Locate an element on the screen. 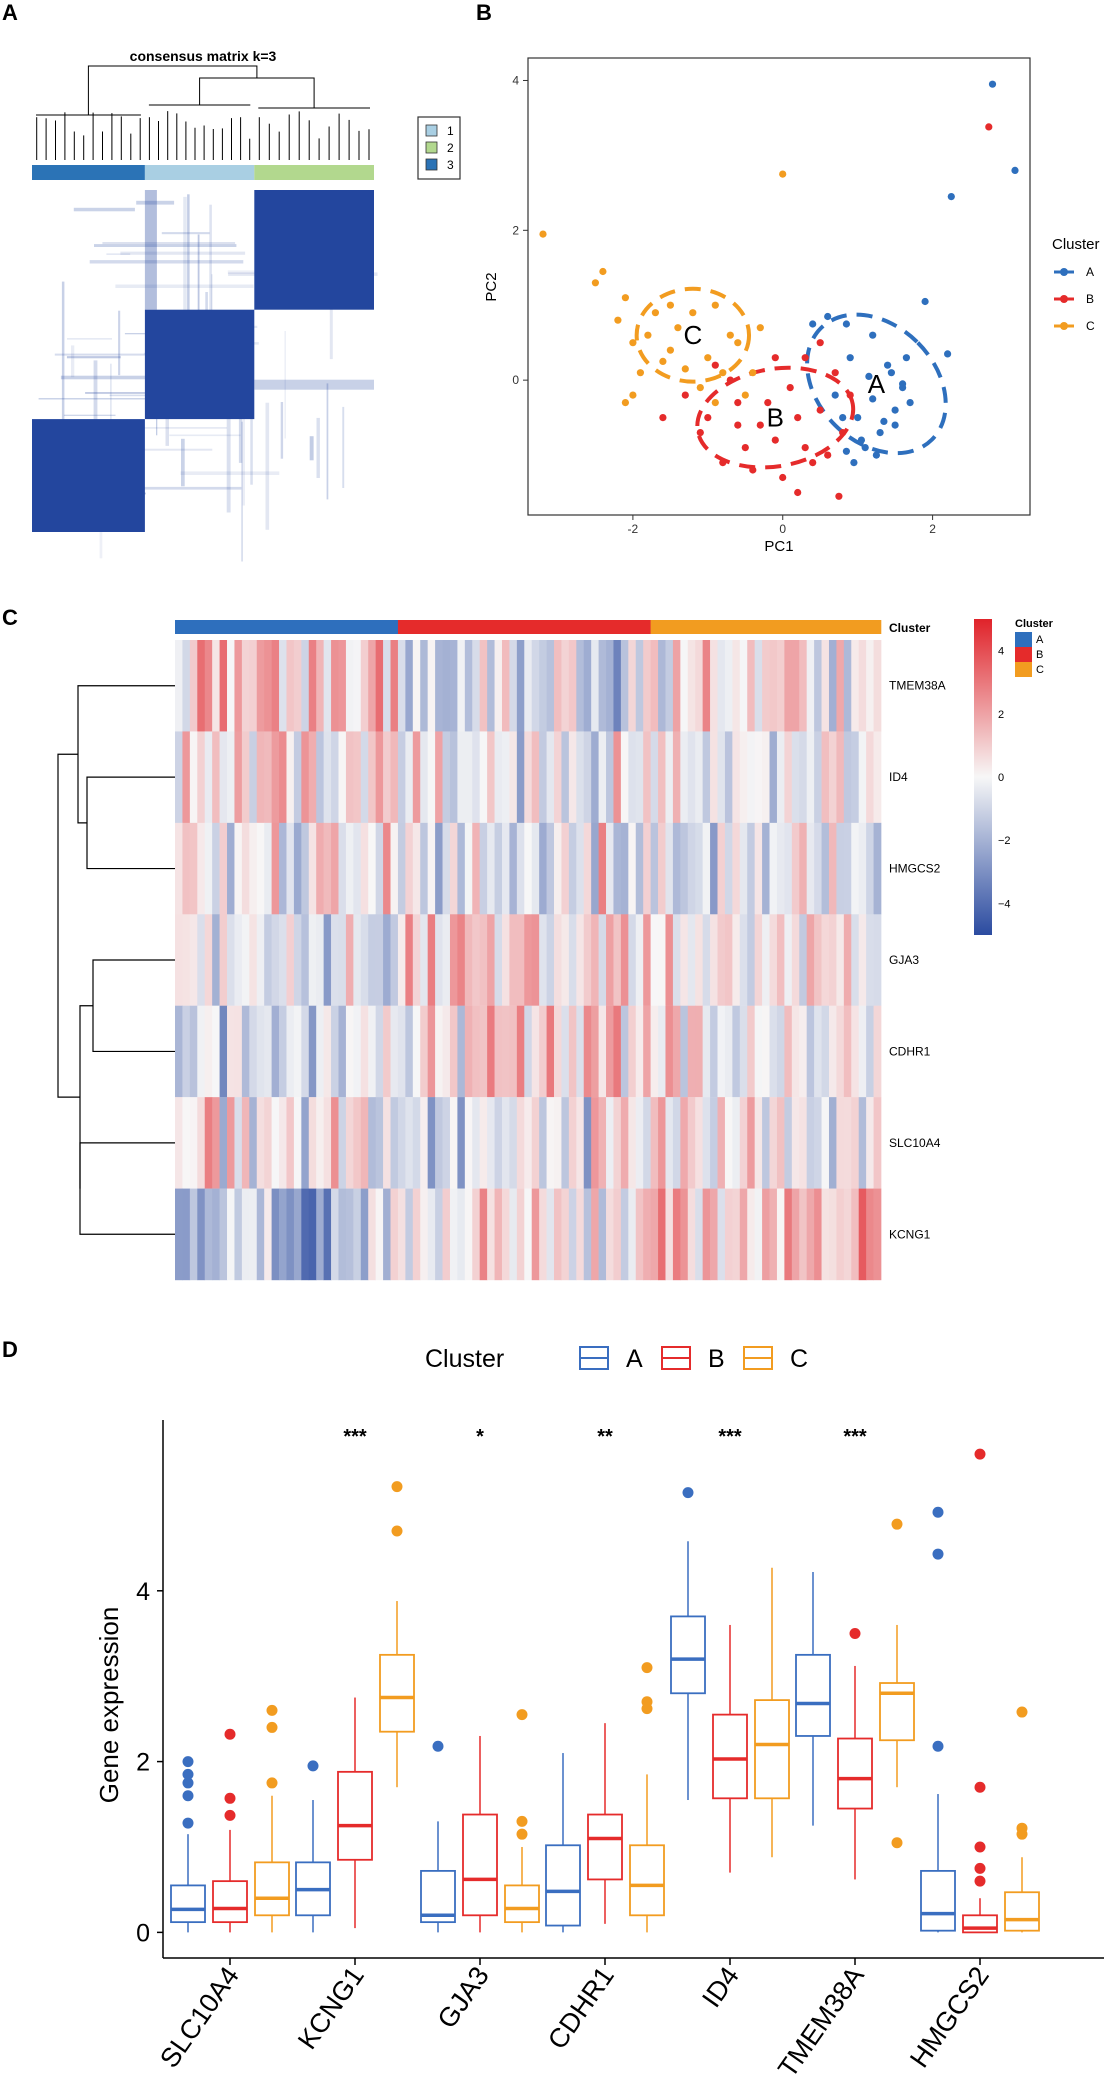  color-scale-tick-label: 0 is located at coordinates (1001, 778).